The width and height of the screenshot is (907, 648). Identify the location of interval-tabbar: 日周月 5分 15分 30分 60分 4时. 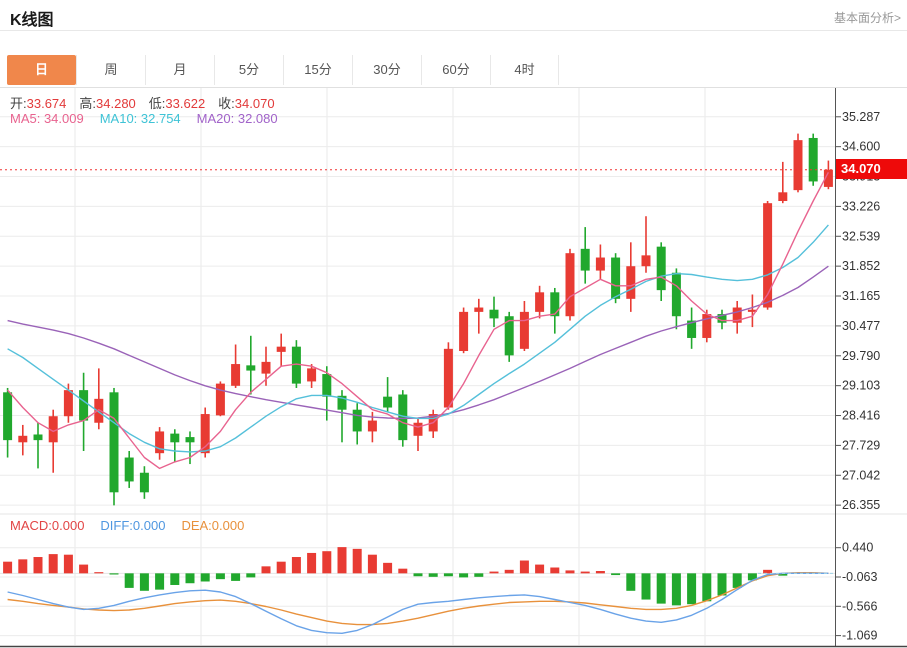
(453, 70).